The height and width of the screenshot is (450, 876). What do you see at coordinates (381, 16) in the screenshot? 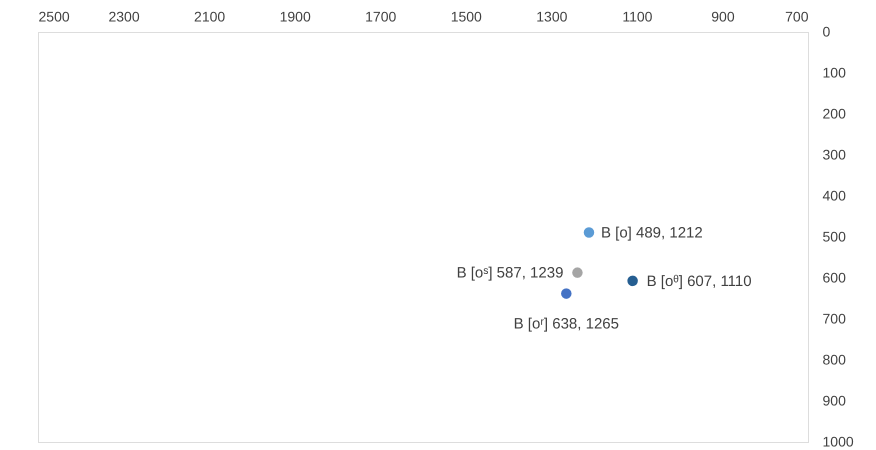
I see `x-tick-label: 1700` at bounding box center [381, 16].